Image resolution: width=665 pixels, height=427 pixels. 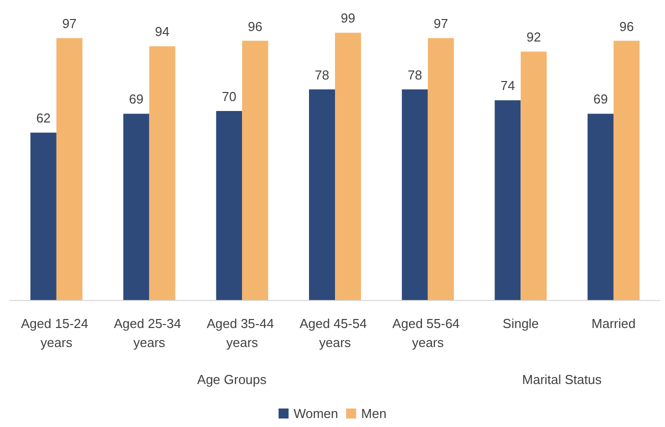 I want to click on data-label: 70, so click(x=229, y=96).